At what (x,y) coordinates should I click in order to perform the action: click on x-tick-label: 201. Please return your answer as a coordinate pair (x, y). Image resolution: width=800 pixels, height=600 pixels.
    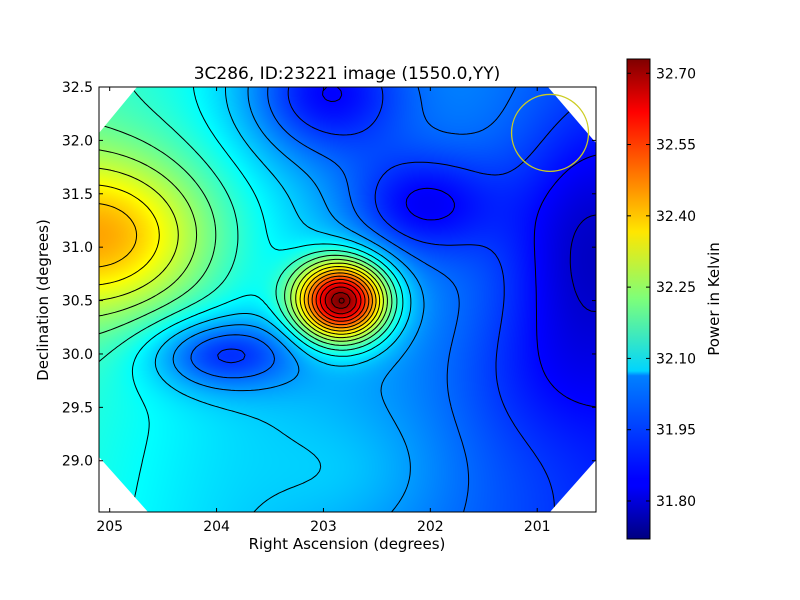
    Looking at the image, I should click on (537, 527).